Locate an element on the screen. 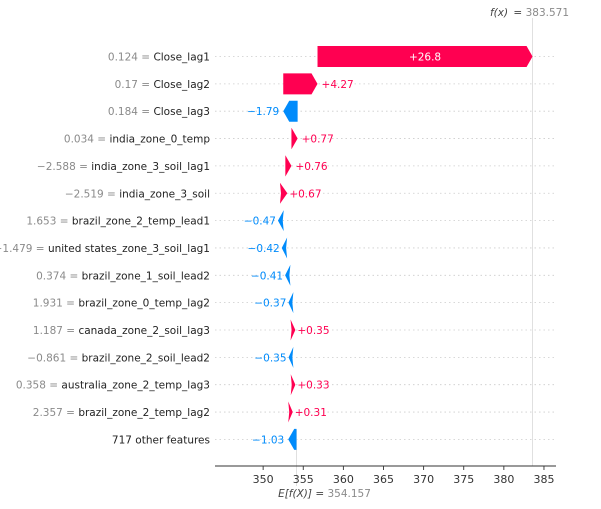  feature-value: 1.931 = is located at coordinates (56, 304).